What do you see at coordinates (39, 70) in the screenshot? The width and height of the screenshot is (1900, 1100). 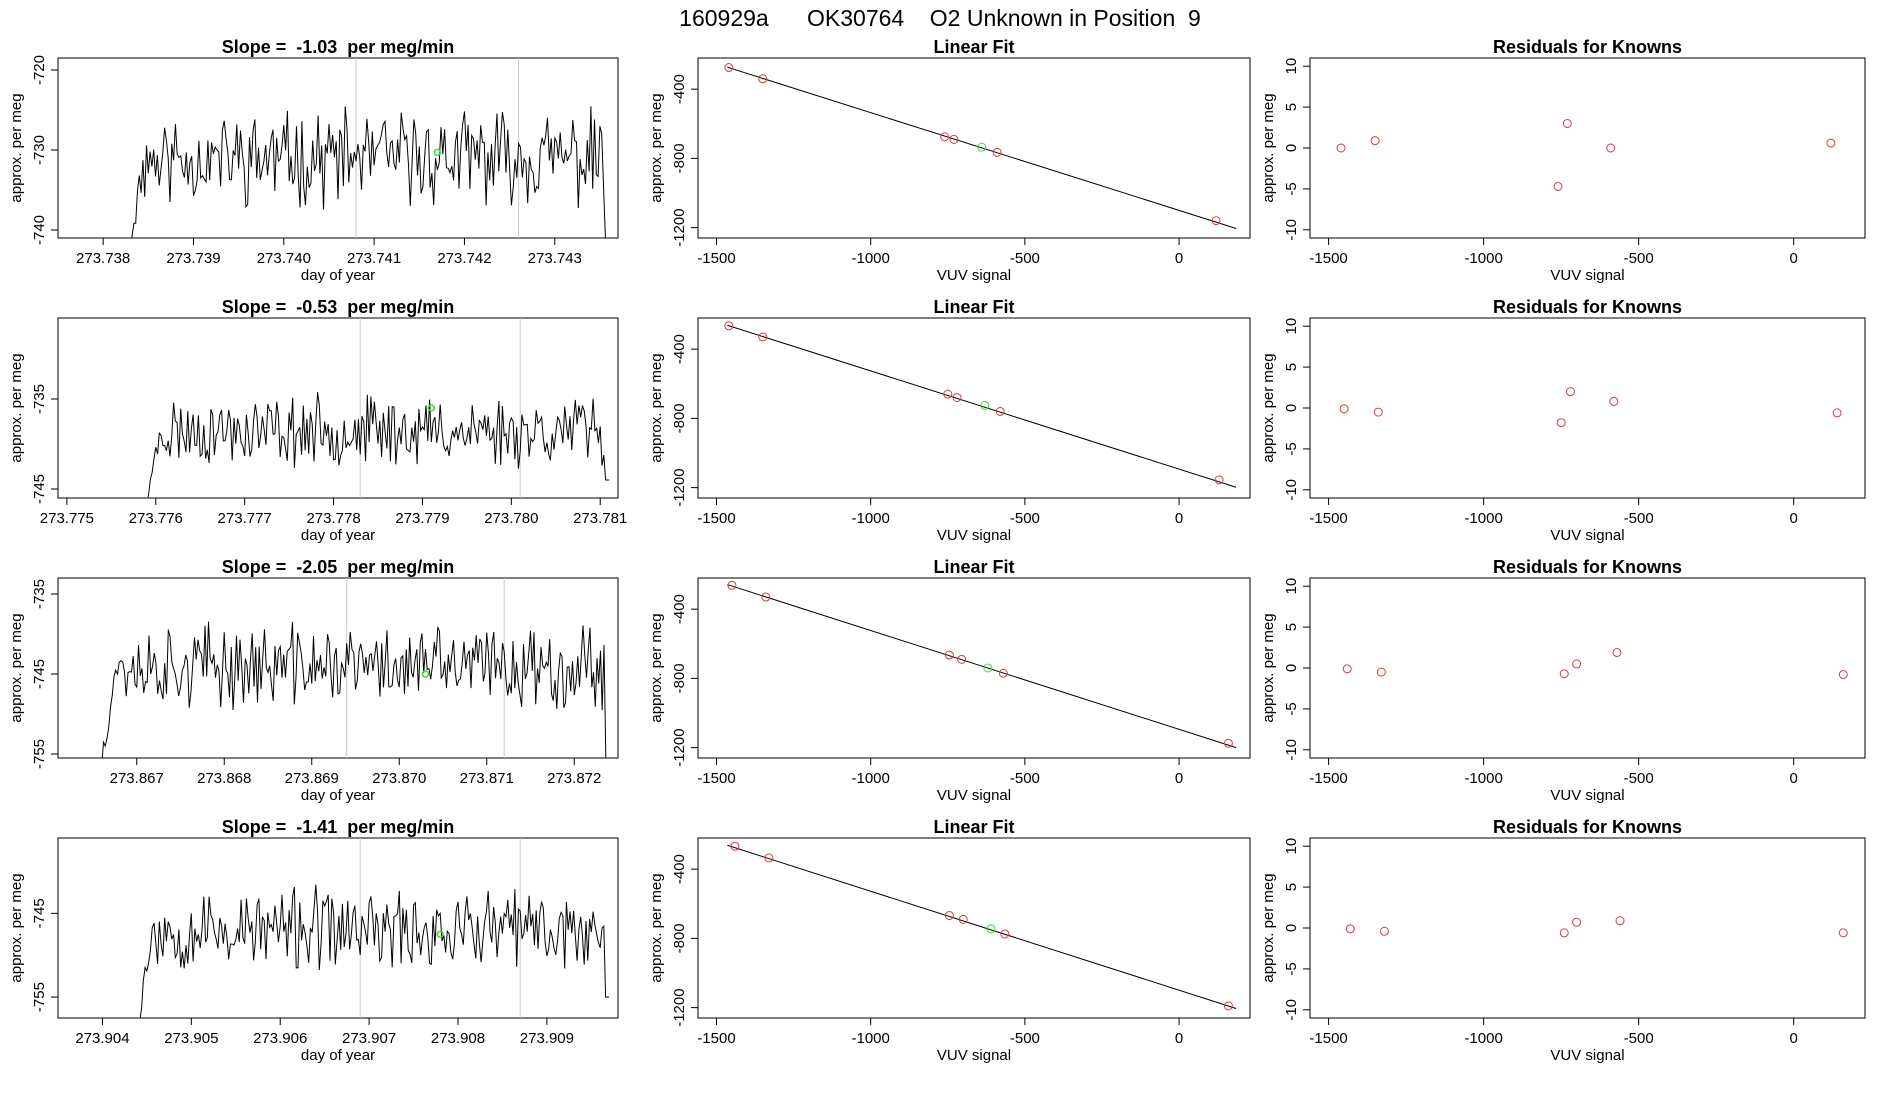 I see `y-tick-label: -720` at bounding box center [39, 70].